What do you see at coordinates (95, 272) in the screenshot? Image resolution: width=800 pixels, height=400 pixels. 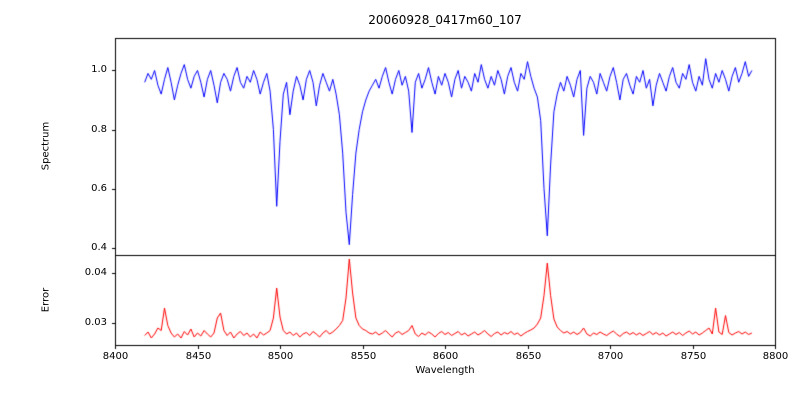 I see `error-y-tick-label: 0.04` at bounding box center [95, 272].